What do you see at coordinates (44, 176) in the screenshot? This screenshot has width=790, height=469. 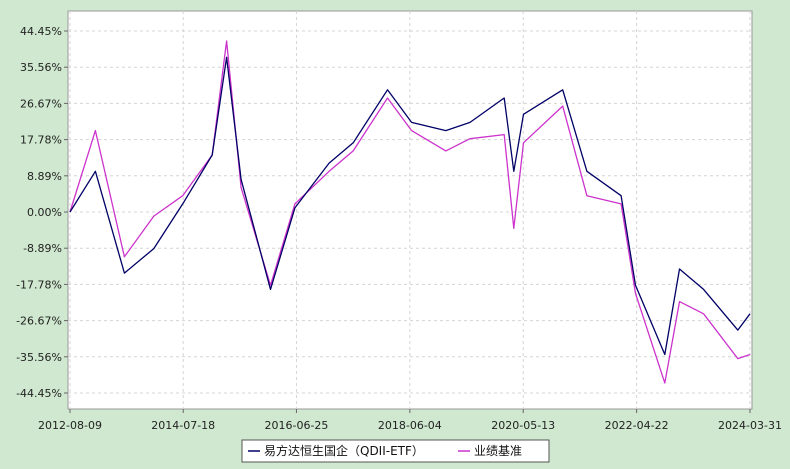 I see `y-tick-label: 8.89%` at bounding box center [44, 176].